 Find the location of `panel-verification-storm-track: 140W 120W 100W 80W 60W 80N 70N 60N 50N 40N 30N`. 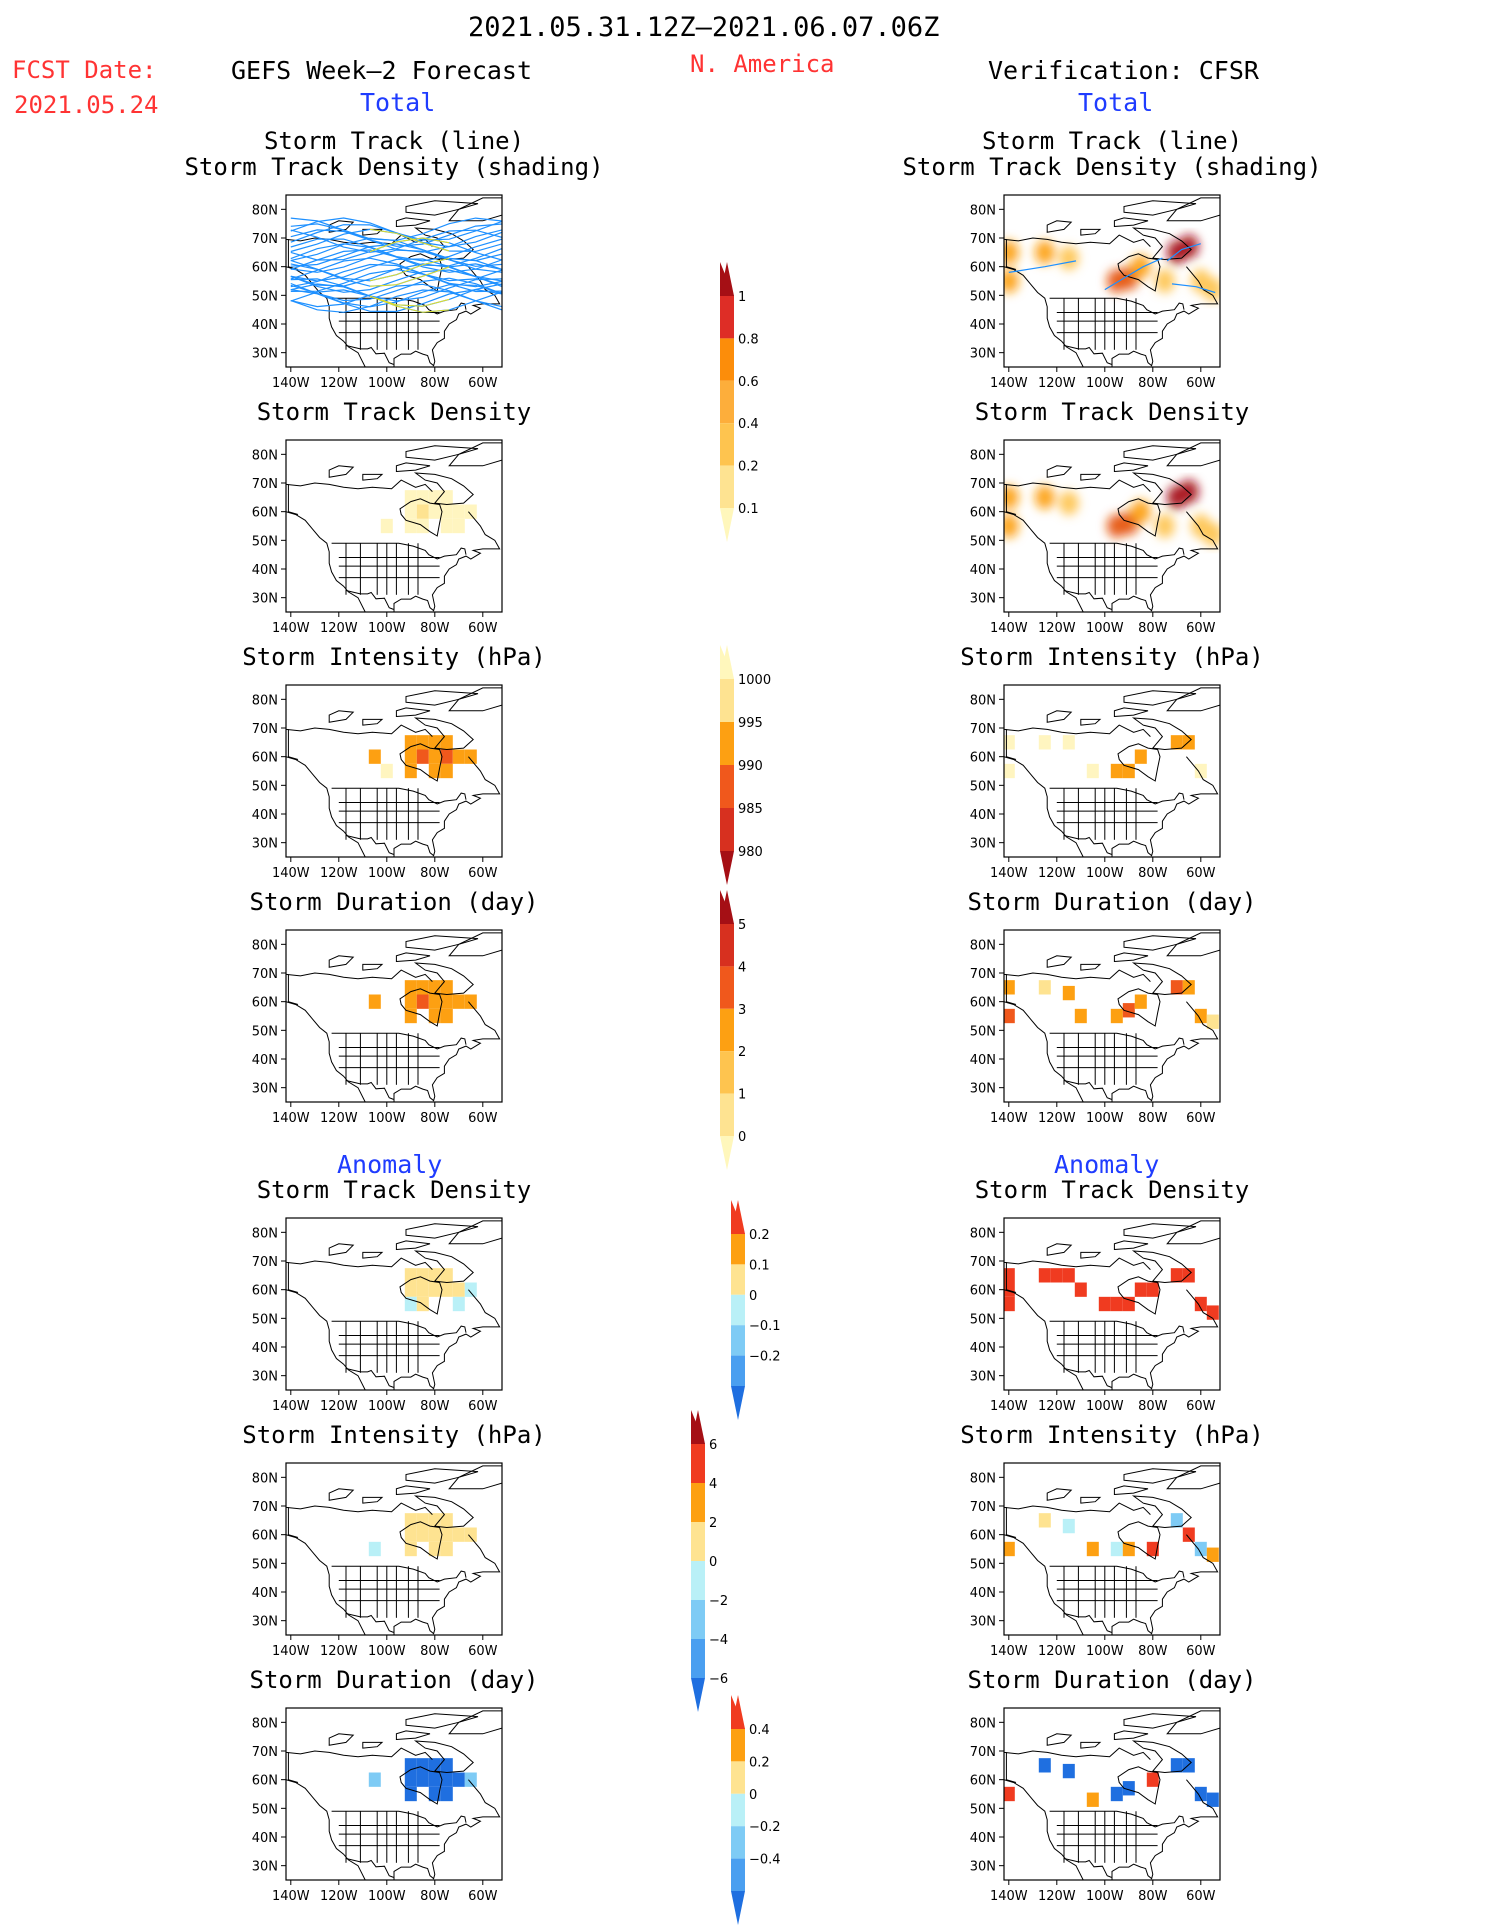

panel-verification-storm-track: 140W 120W 100W 80W 60W 80N 70N 60N 50N 40N 30N is located at coordinates (1095, 292).